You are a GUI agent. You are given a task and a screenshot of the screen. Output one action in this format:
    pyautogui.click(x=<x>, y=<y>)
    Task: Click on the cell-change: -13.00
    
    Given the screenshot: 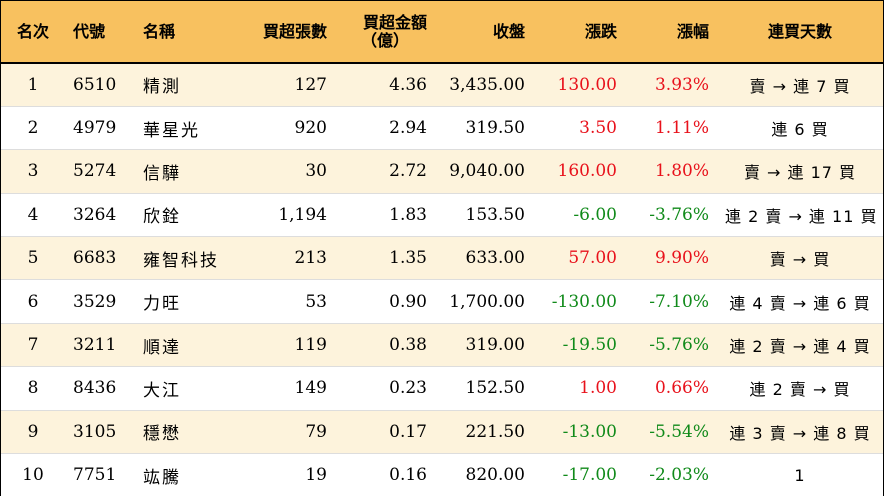 What is the action you would take?
    pyautogui.click(x=579, y=432)
    